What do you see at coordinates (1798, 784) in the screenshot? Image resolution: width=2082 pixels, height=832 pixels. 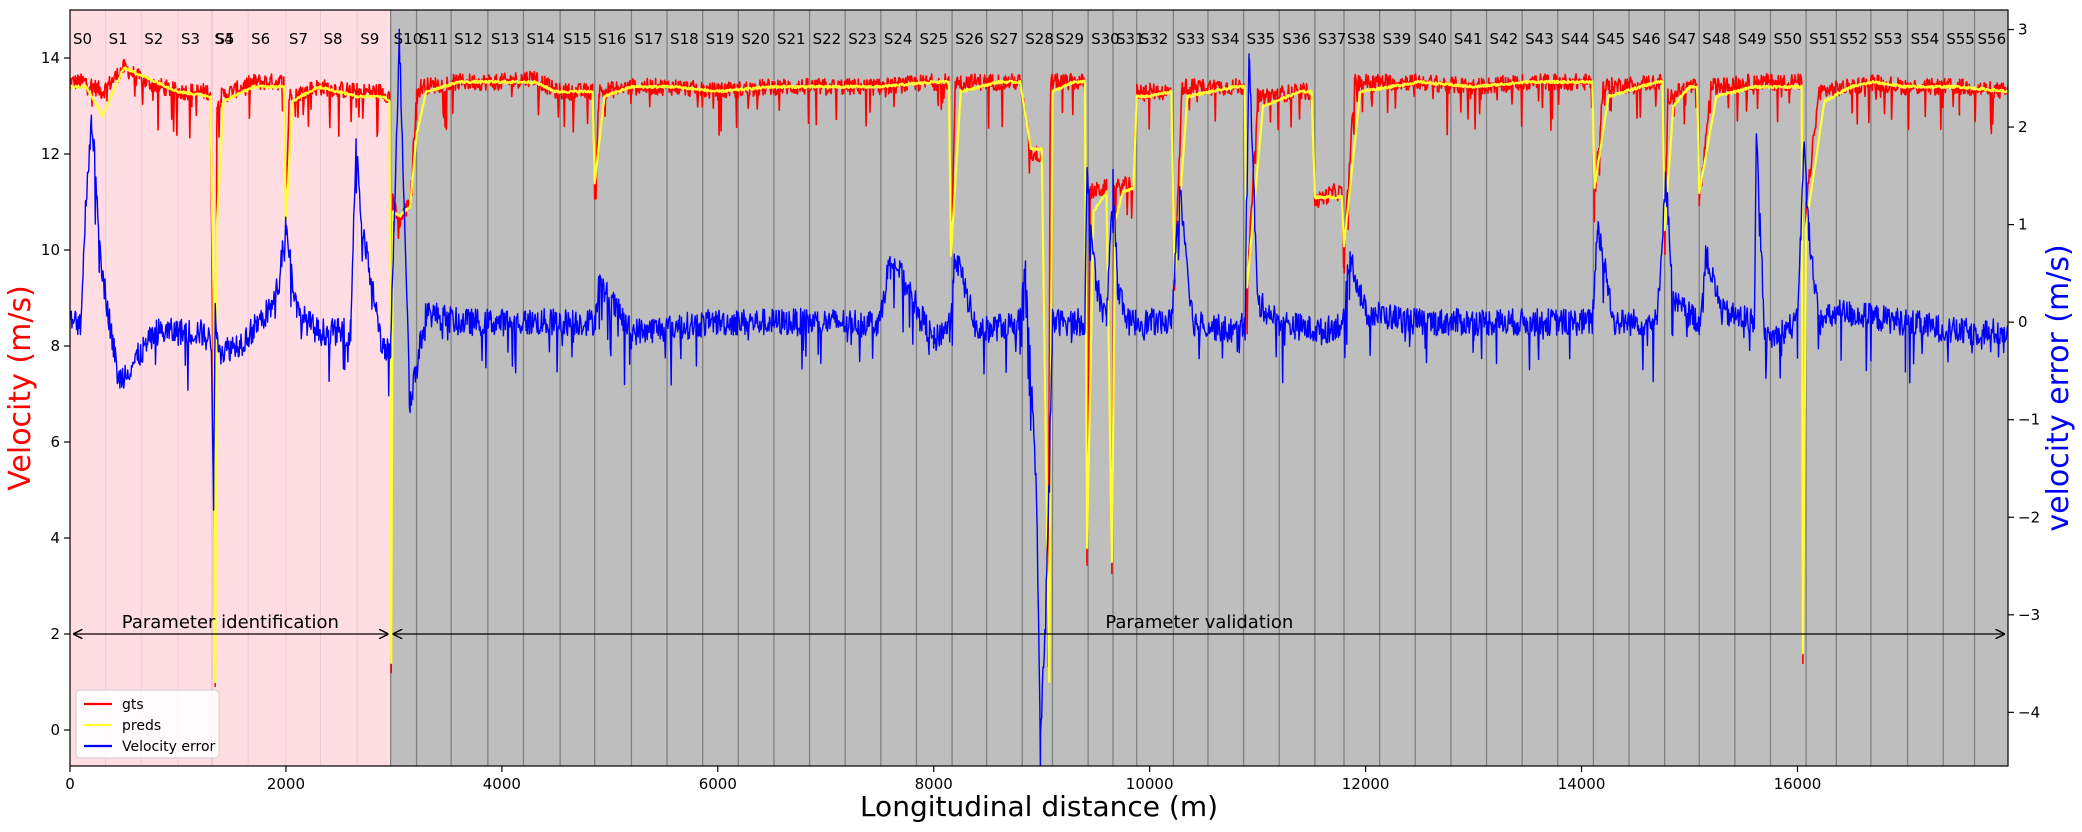 I see `x-tick-label: 16000` at bounding box center [1798, 784].